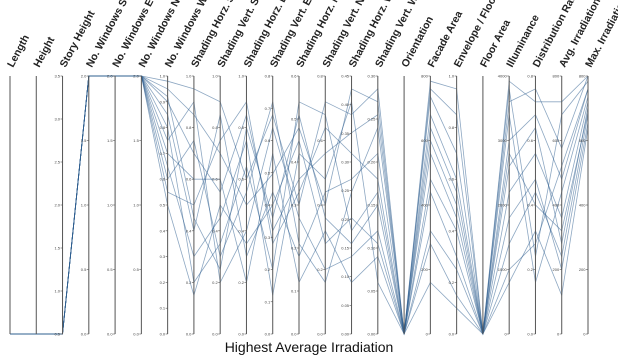 This screenshot has width=618, height=360. I want to click on tick-label: 3000, so click(503, 140).